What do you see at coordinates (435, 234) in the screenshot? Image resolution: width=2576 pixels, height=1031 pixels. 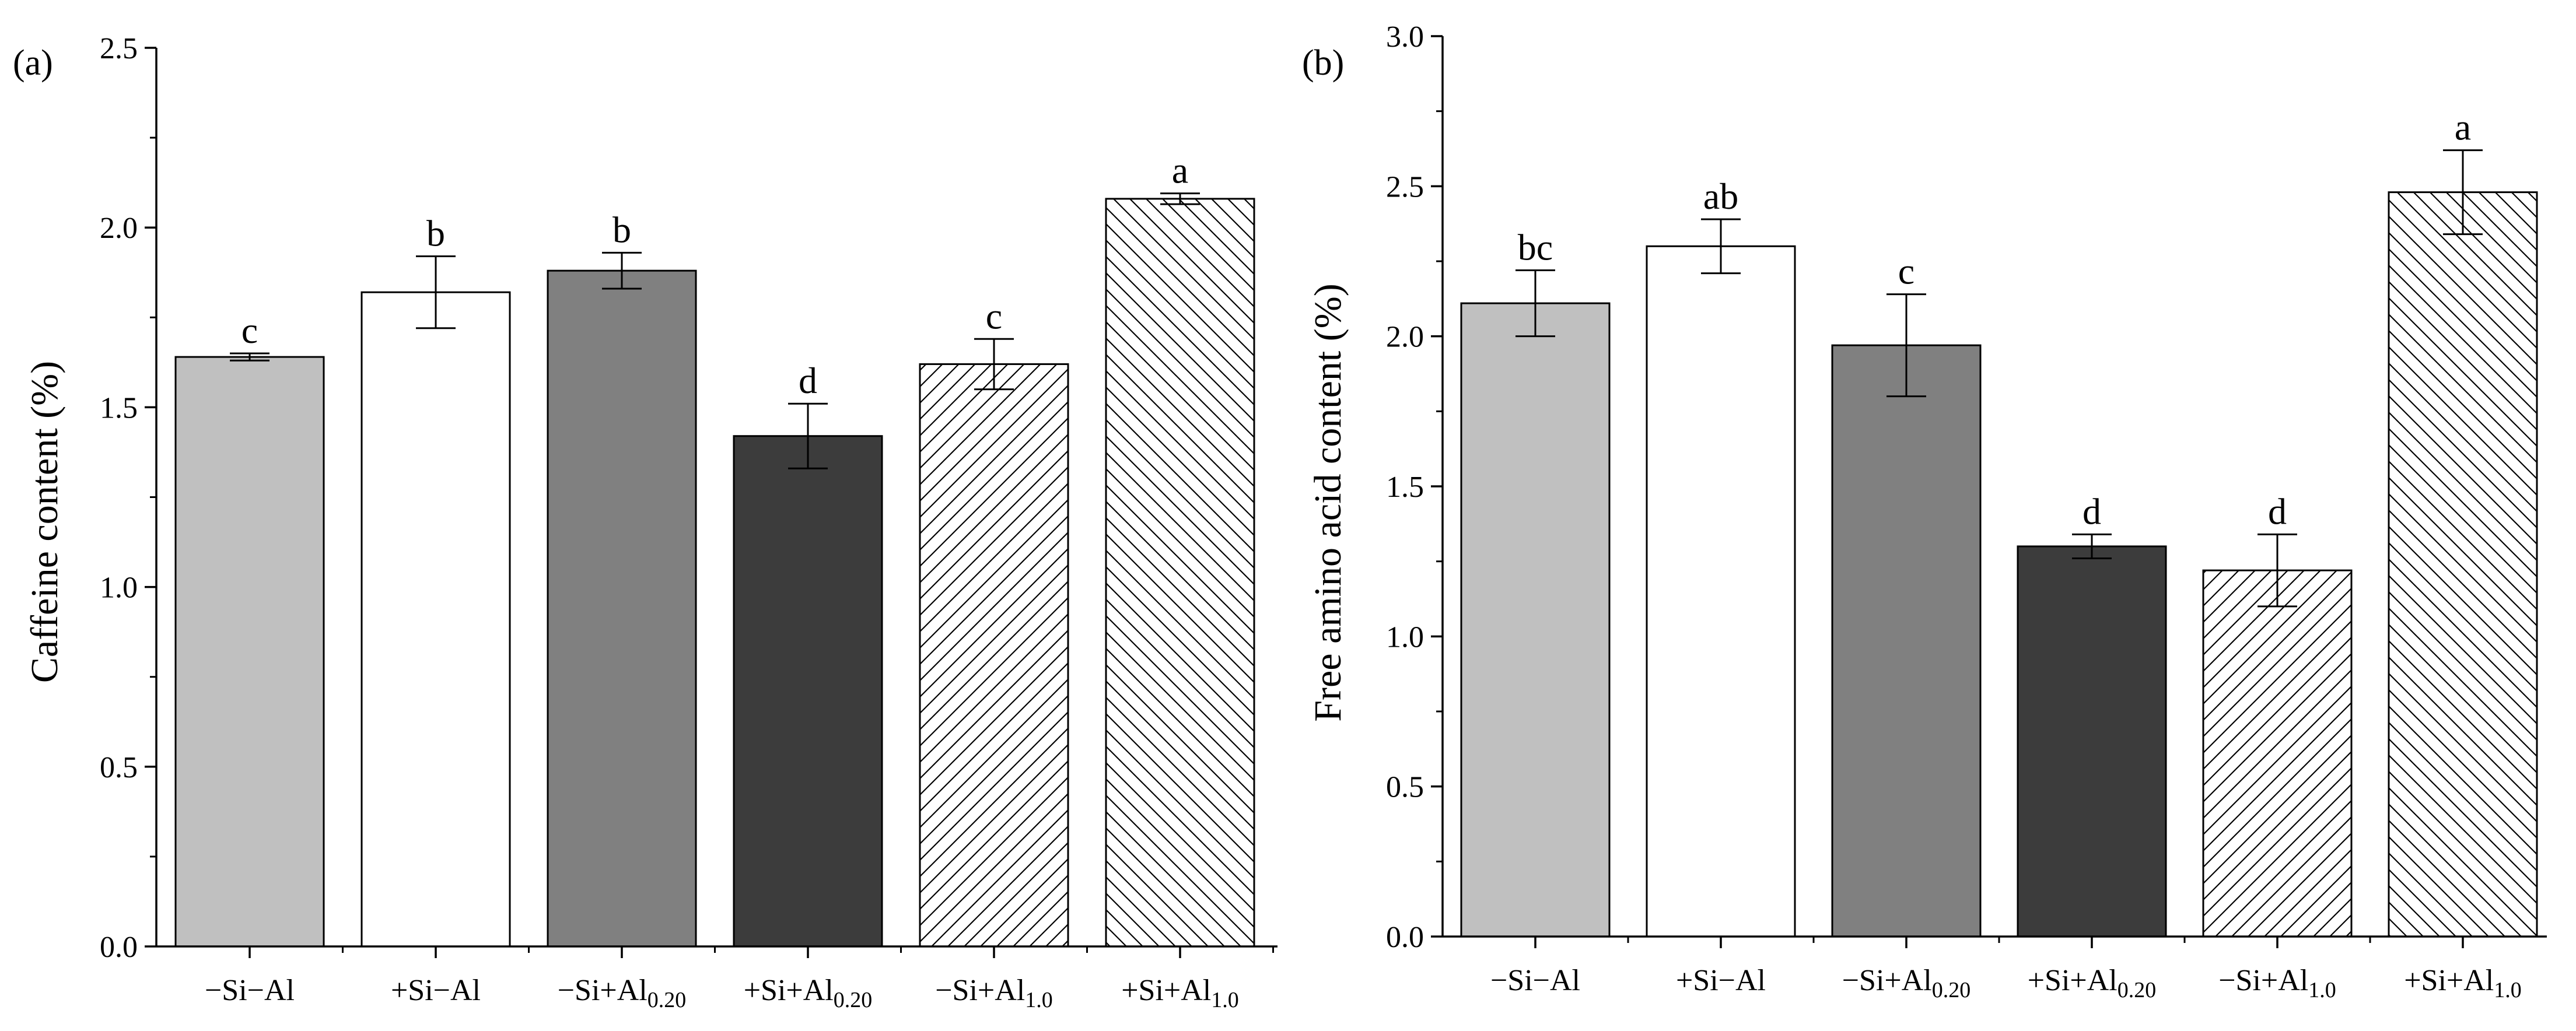 I see `significance-label-a-2: b` at bounding box center [435, 234].